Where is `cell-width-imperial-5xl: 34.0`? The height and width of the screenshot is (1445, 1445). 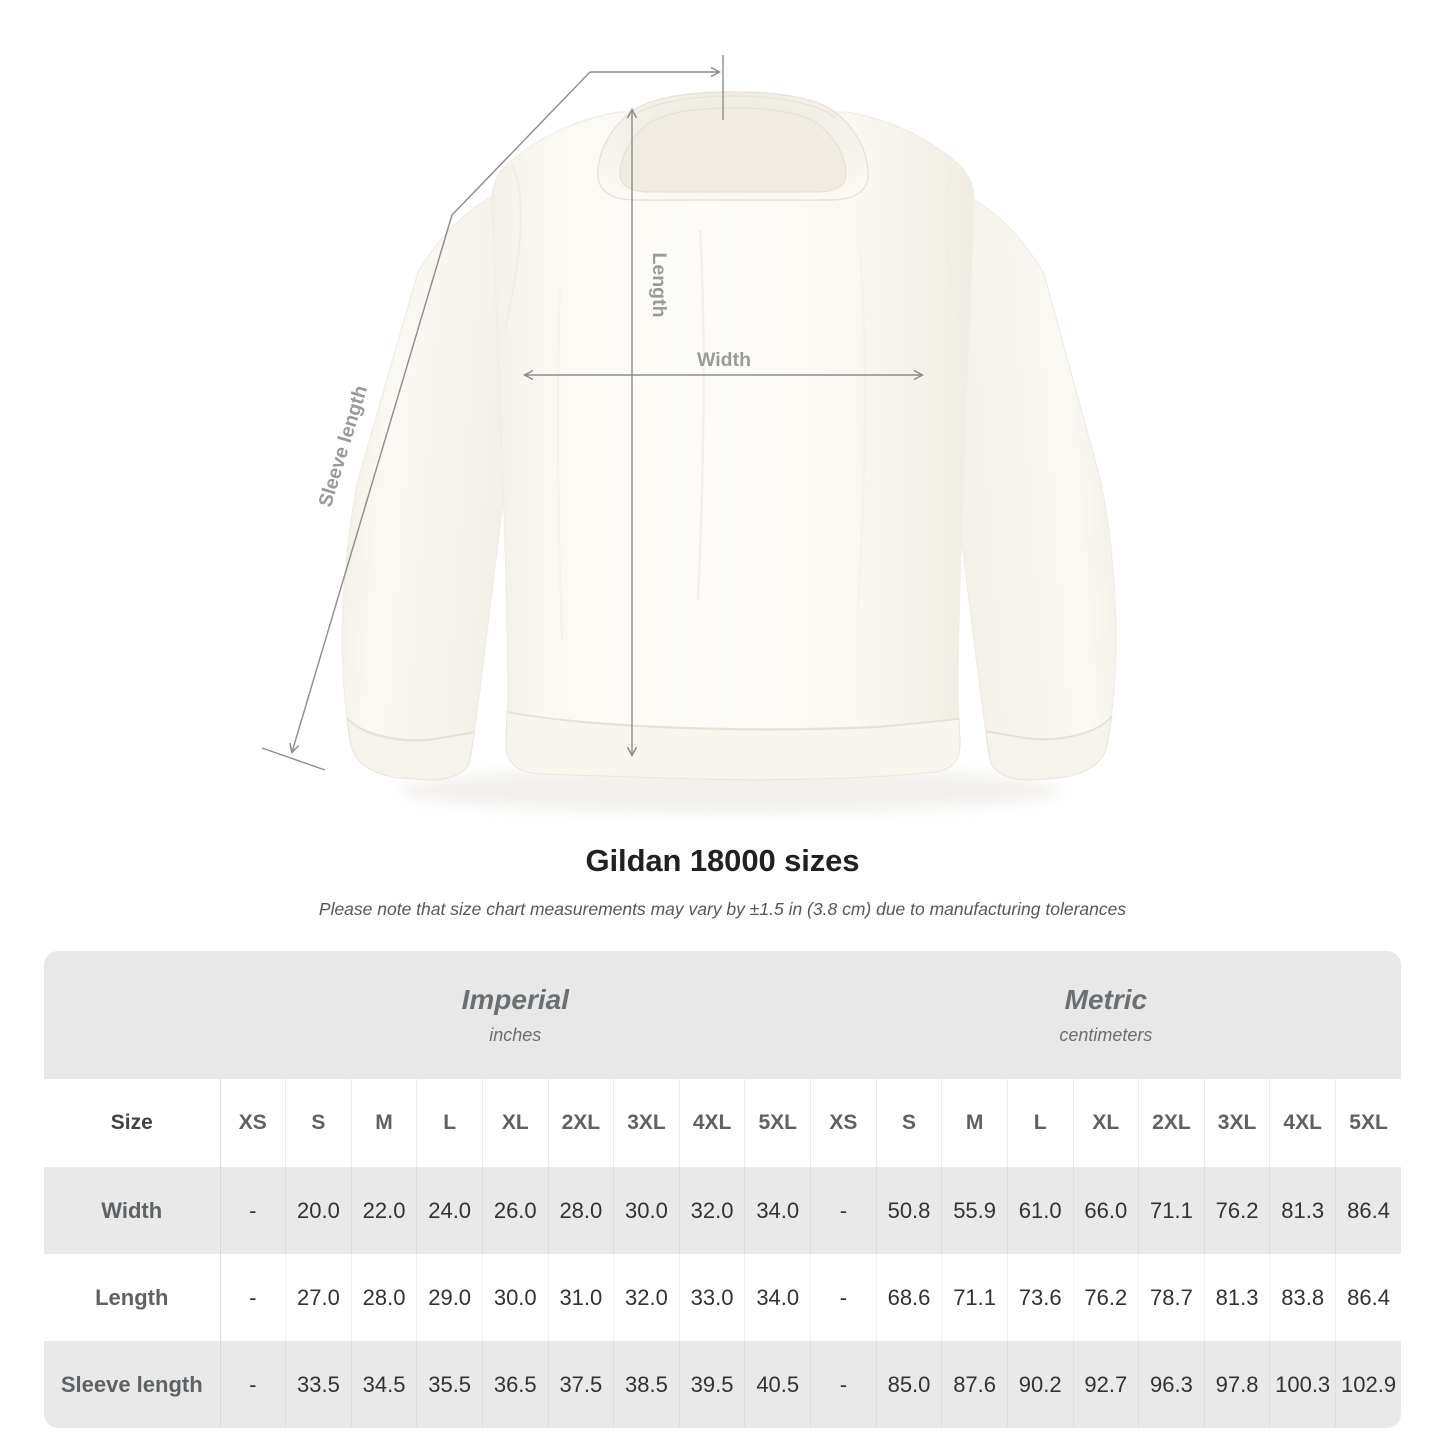
cell-width-imperial-5xl: 34.0 is located at coordinates (778, 1210).